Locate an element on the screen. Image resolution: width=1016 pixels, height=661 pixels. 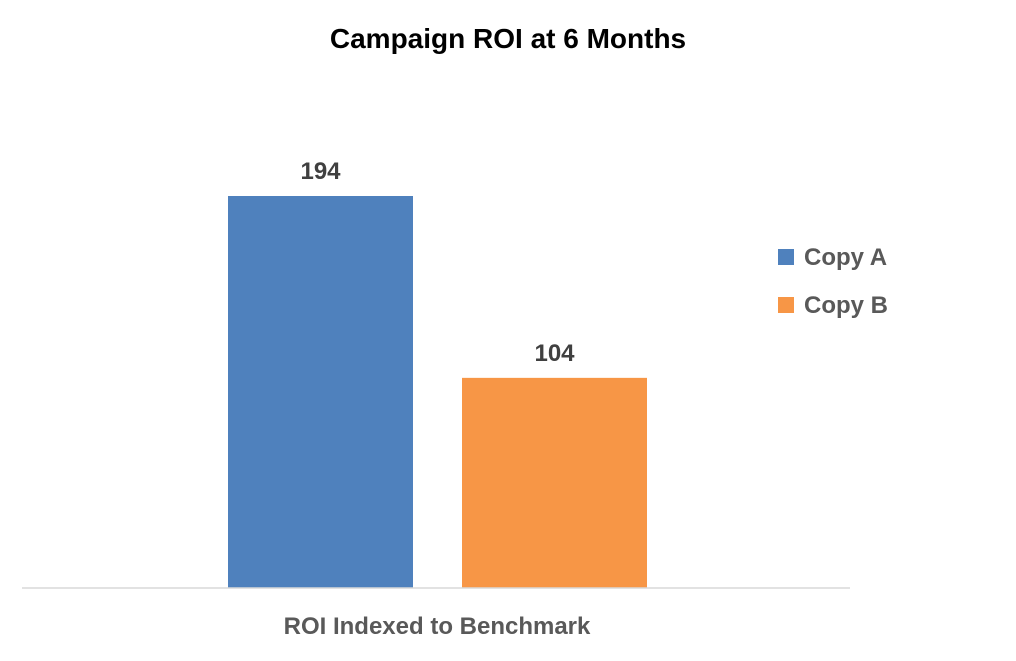
legend-swatch-copy-b is located at coordinates (786, 305).